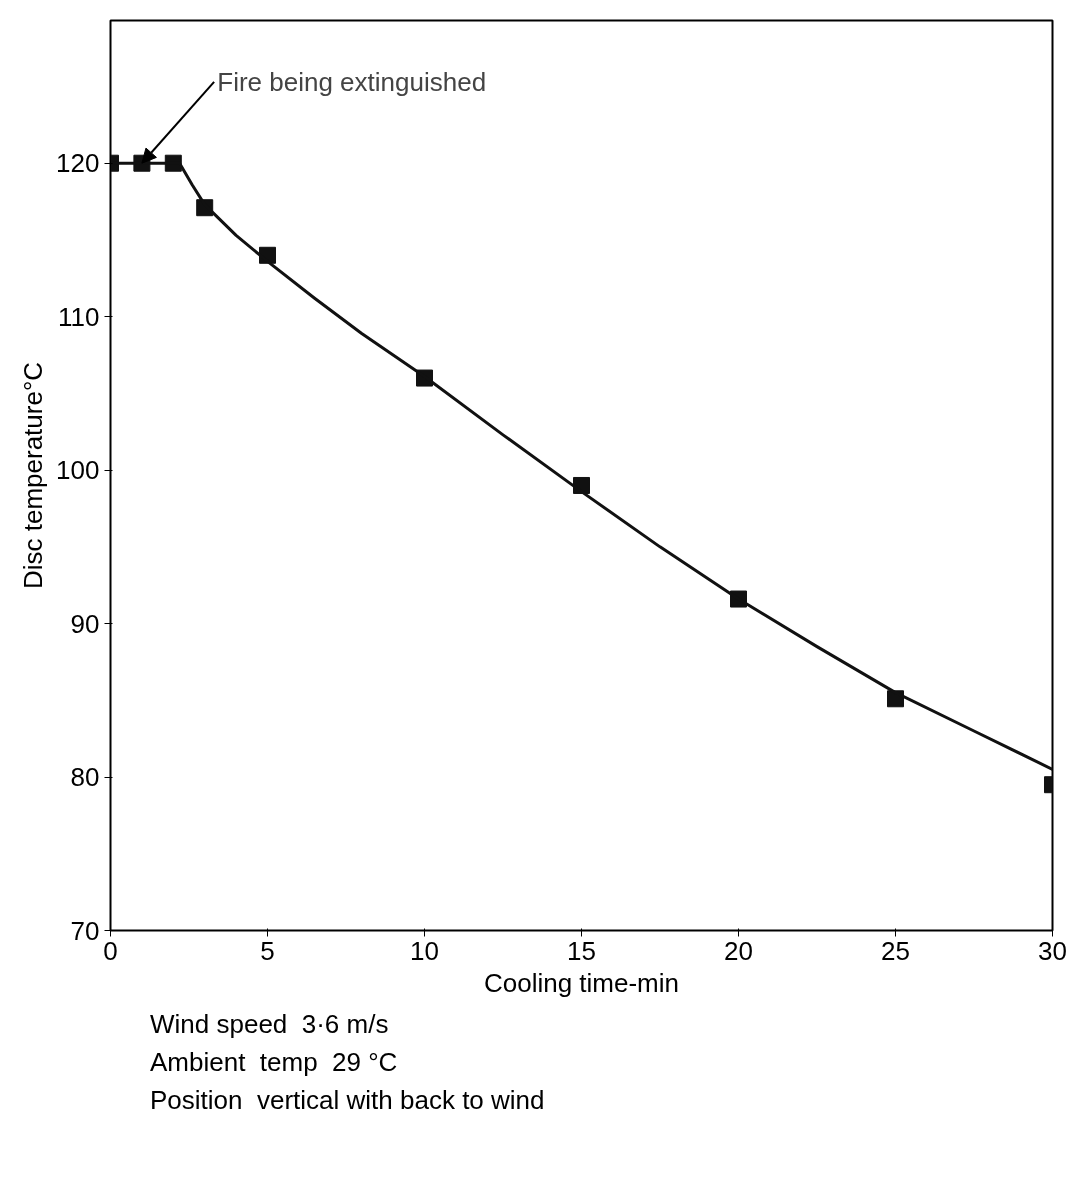 This screenshot has height=1179, width=1092. I want to click on y-tick-label: 80, so click(85, 777).